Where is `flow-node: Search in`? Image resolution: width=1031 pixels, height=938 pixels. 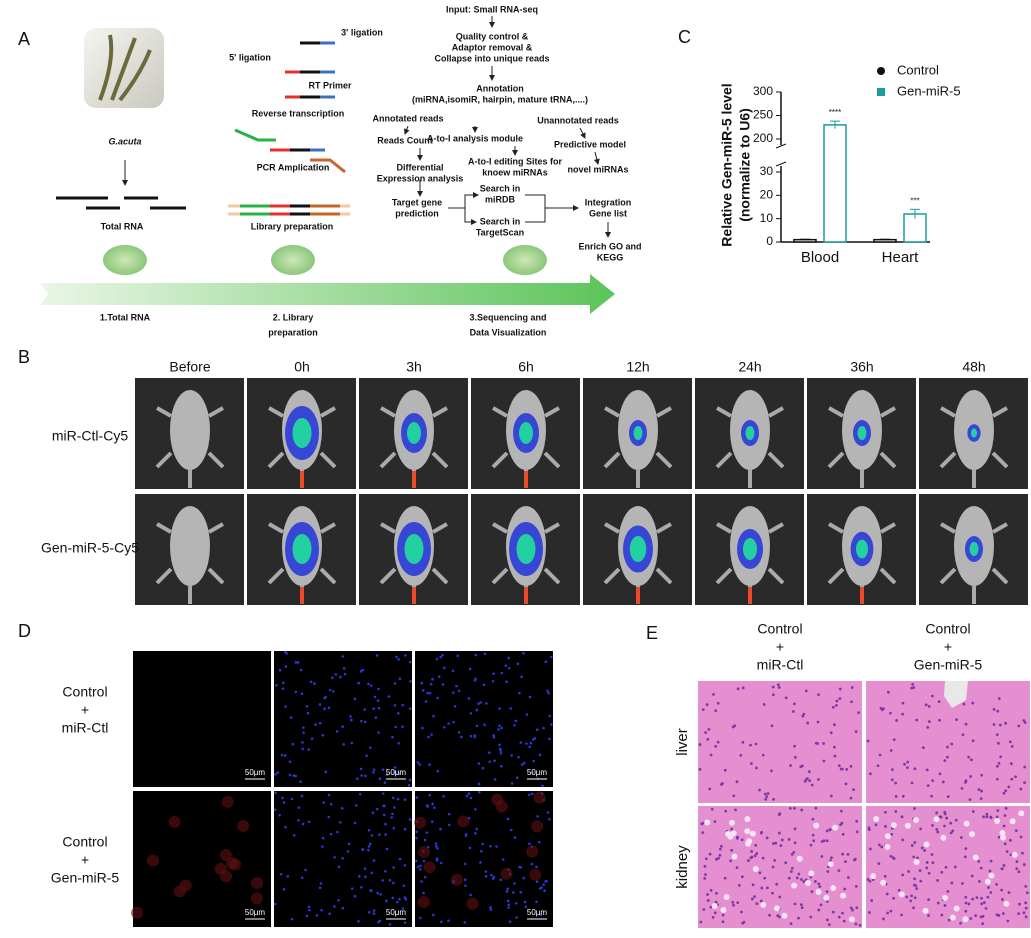 flow-node: Search in is located at coordinates (500, 188).